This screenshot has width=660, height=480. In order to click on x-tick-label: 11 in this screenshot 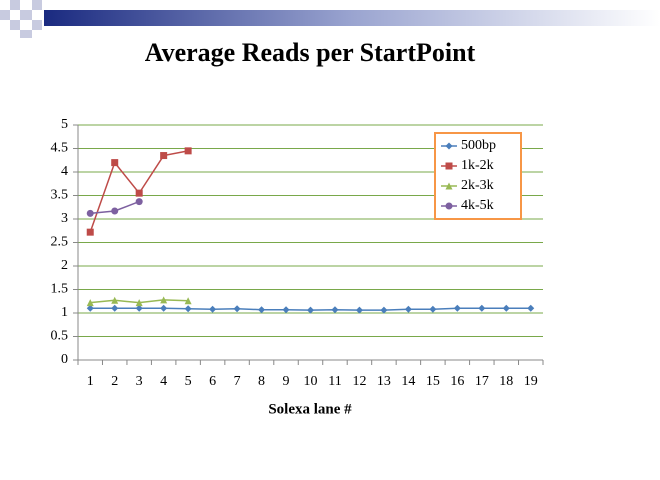, I will do `click(334, 381)`.